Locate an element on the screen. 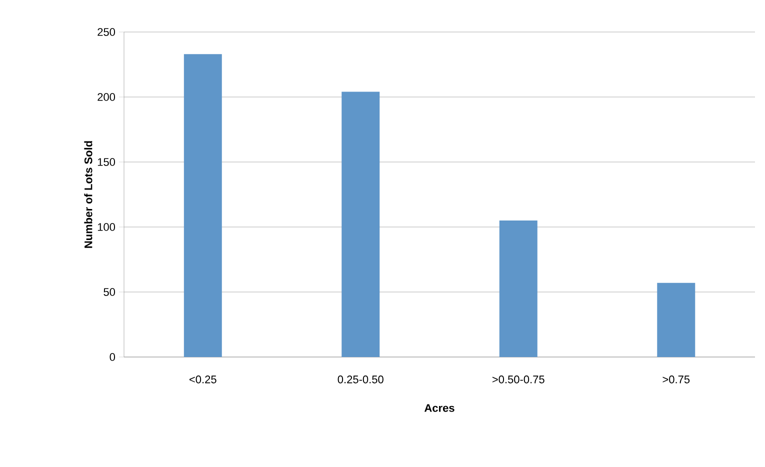 This screenshot has width=765, height=467. y-tick-label: 50 is located at coordinates (110, 292).